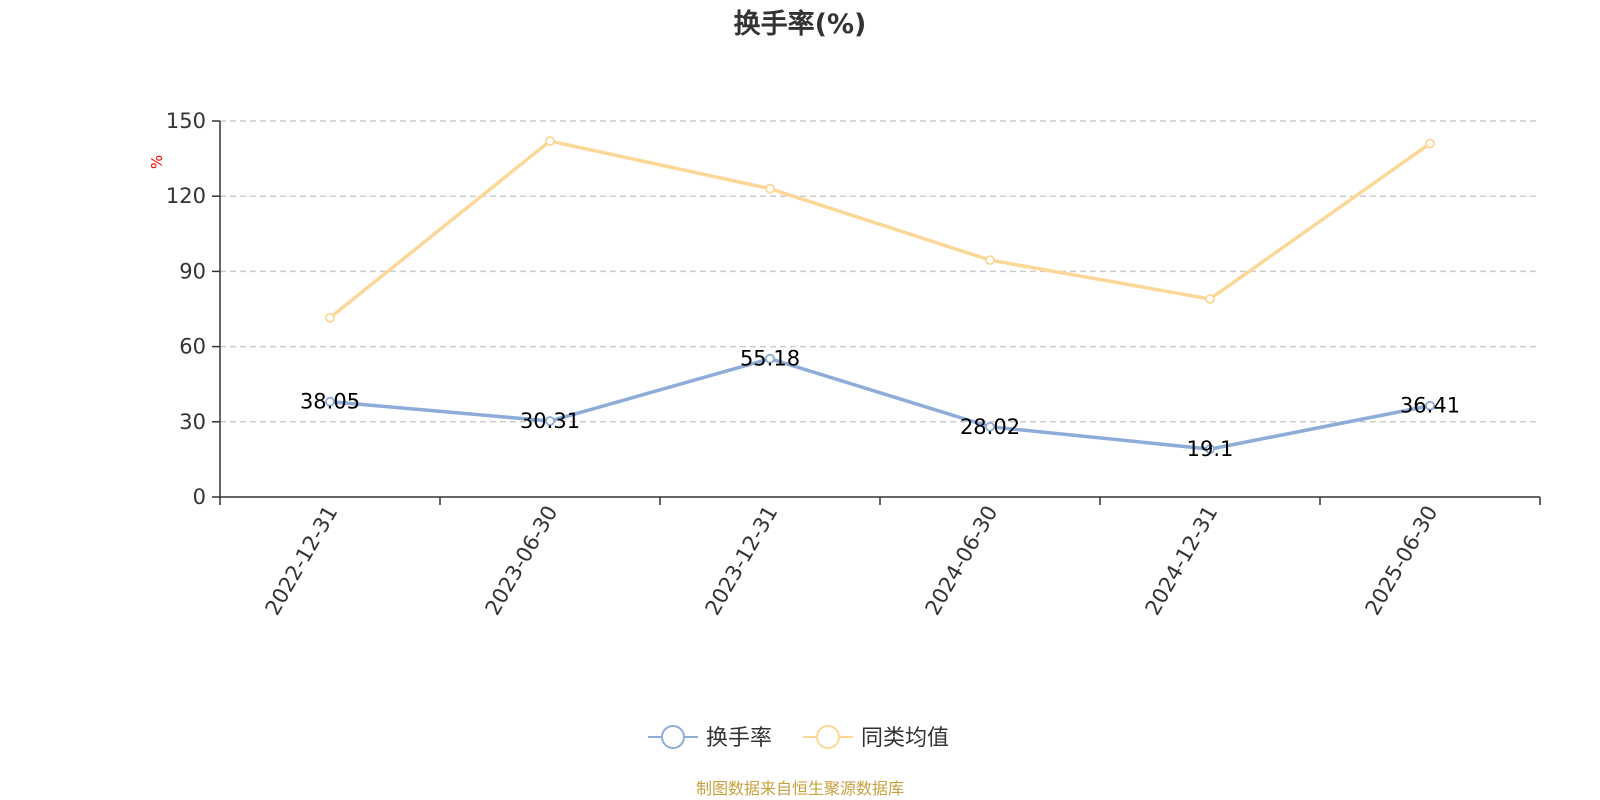 This screenshot has height=800, width=1600. I want to click on data-label: 30.31, so click(550, 421).